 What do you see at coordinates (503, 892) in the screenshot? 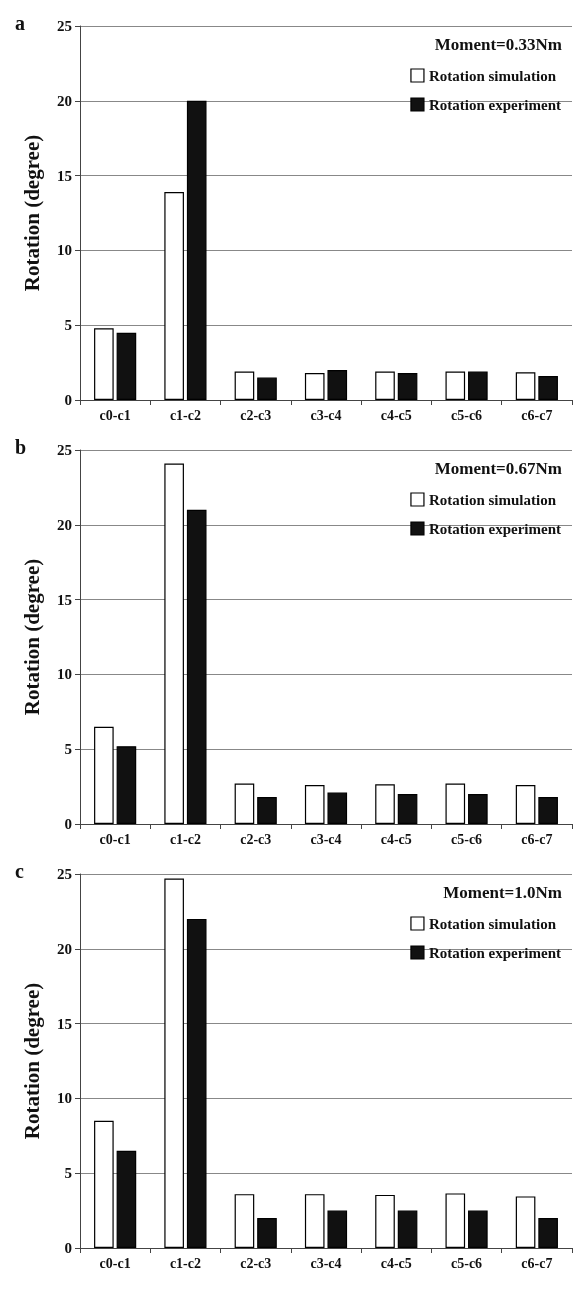
I see `annotation: Moment=1.0Nm` at bounding box center [503, 892].